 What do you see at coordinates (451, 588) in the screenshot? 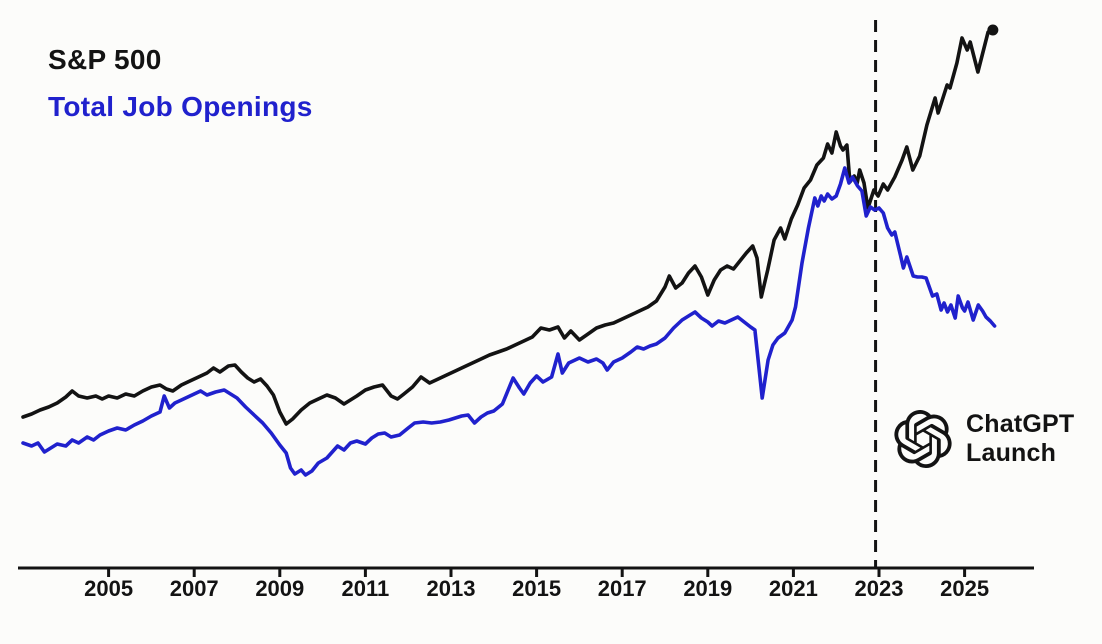
I see `x-axis-tick-label: 2013` at bounding box center [451, 588].